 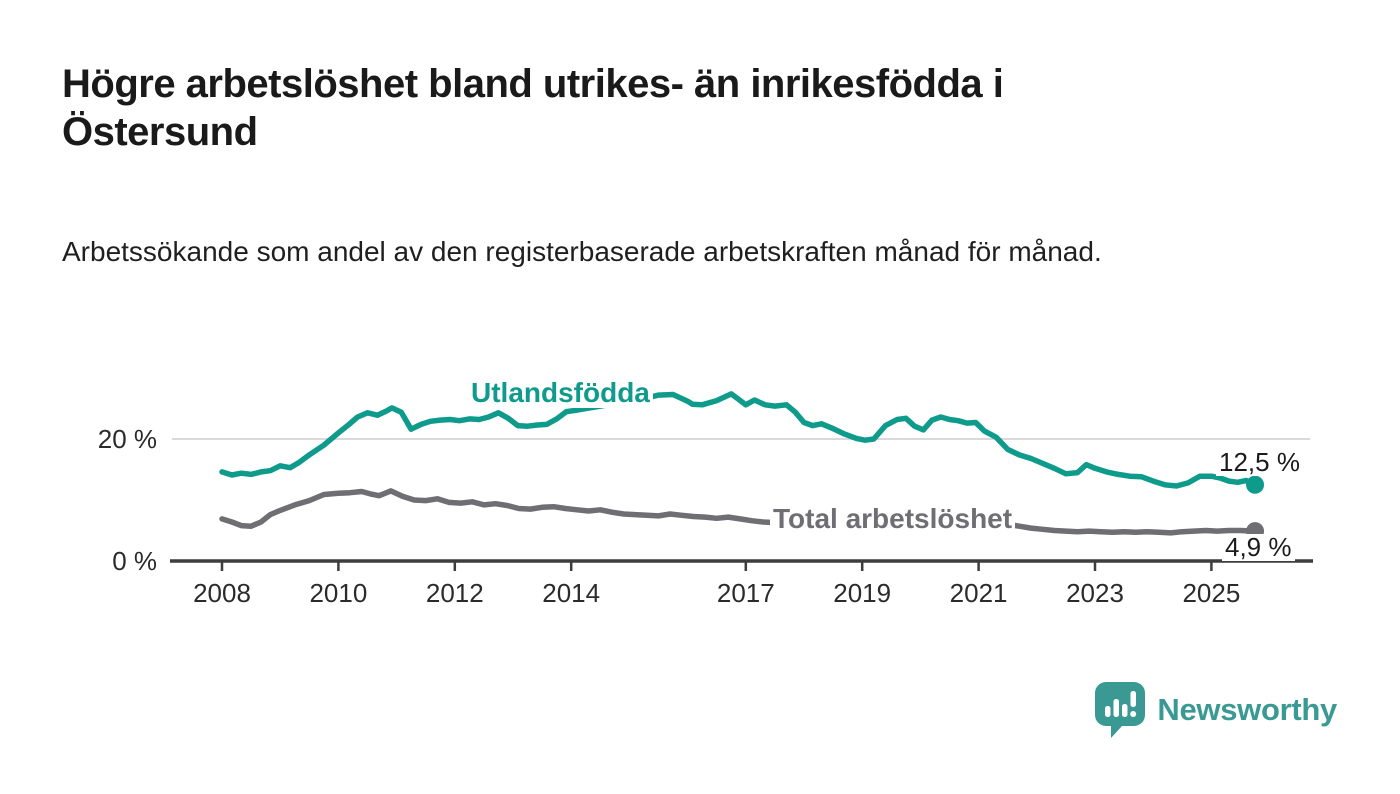 I want to click on newsworthy-logo: Newsworthy, so click(x=1215, y=710).